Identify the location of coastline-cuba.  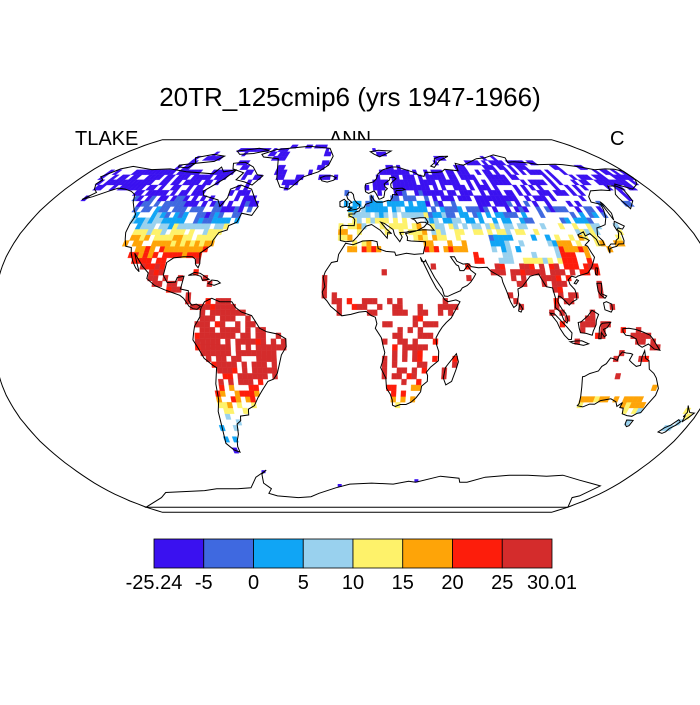
(199, 276).